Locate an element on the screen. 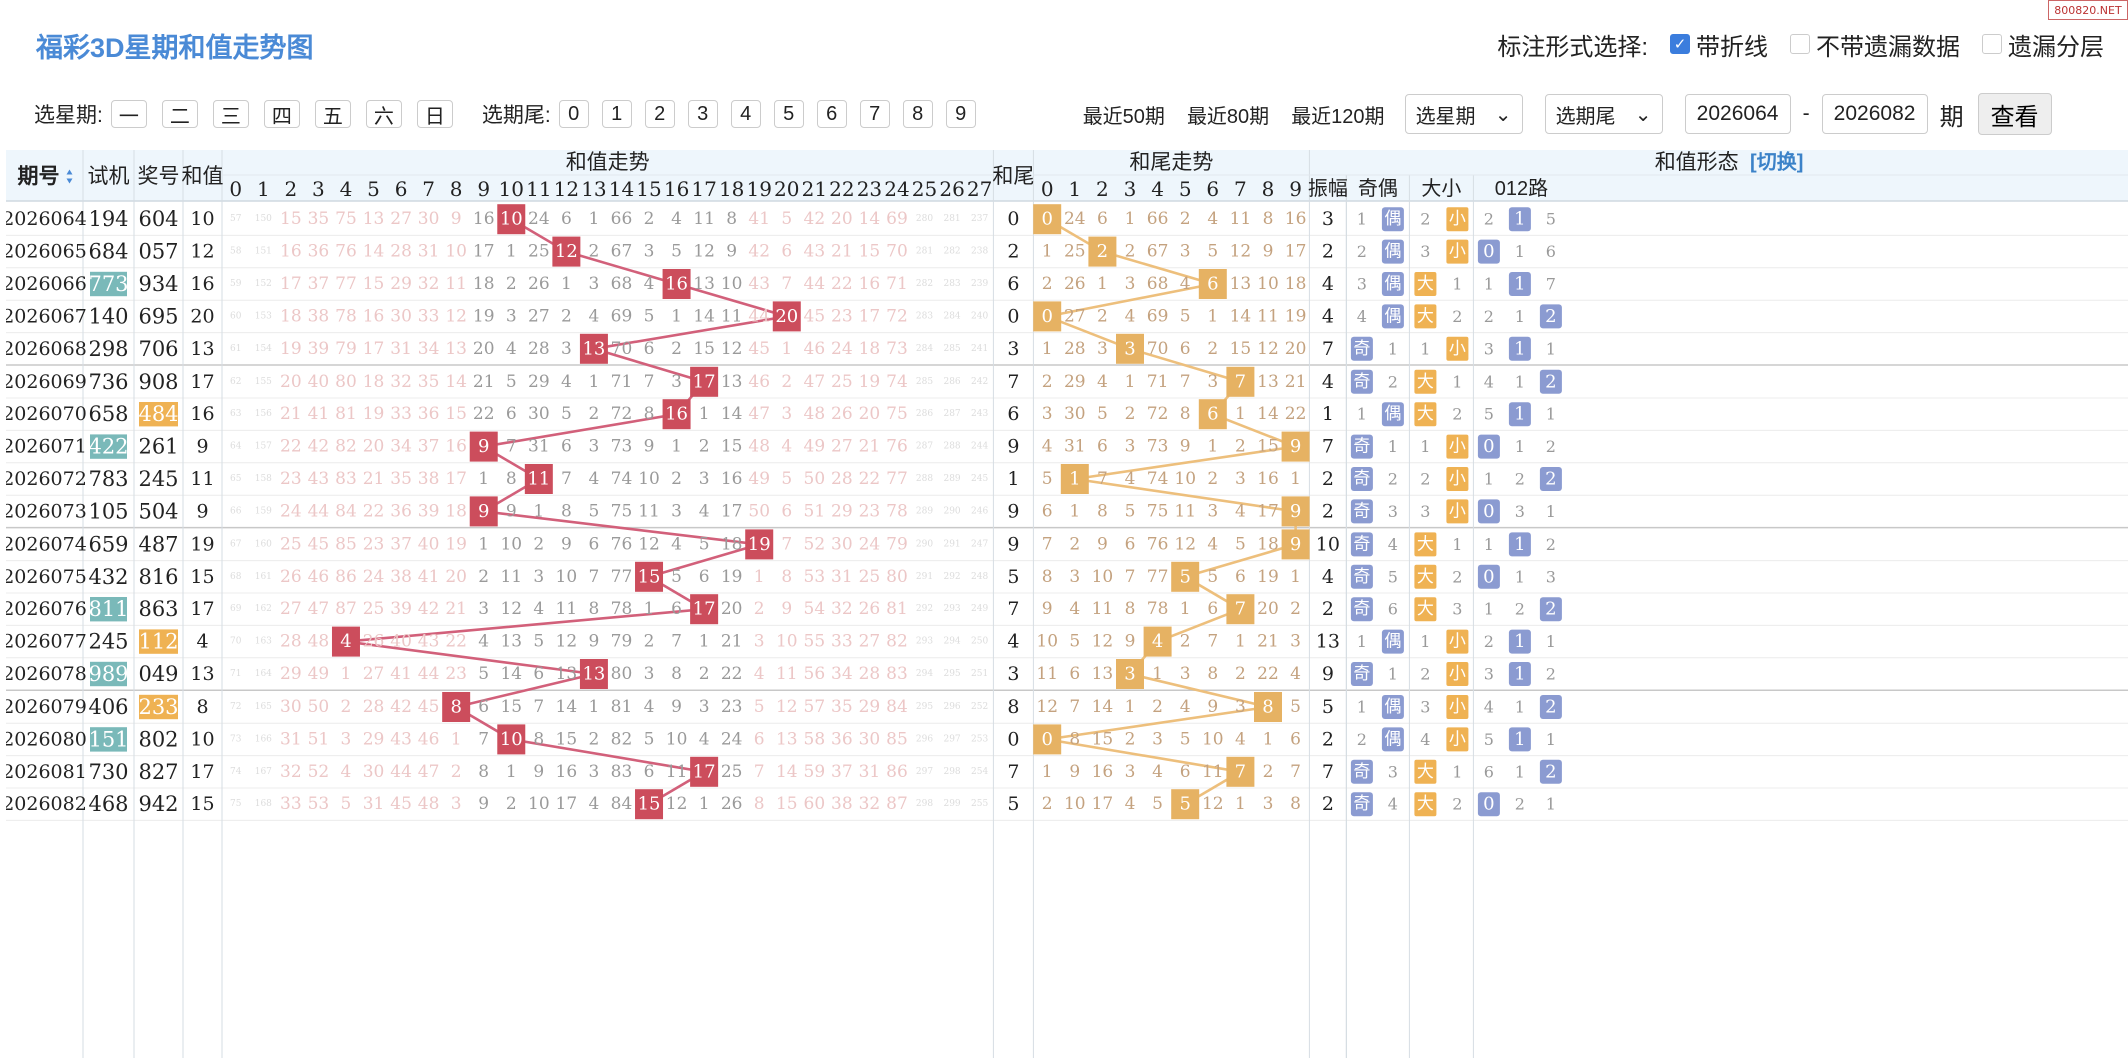 The height and width of the screenshot is (1059, 2128). option-miss-layer: 遗漏分层 is located at coordinates (2043, 44).